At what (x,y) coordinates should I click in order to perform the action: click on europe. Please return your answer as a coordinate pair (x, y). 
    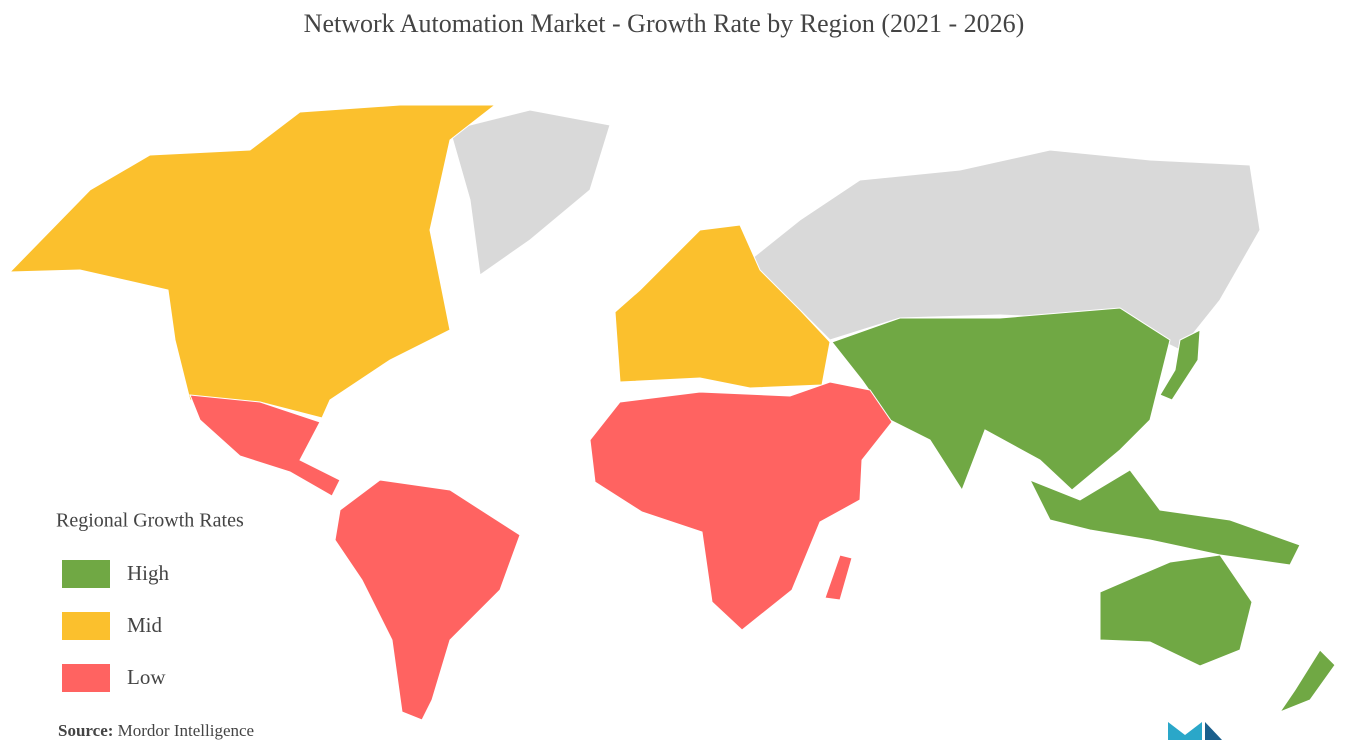
    Looking at the image, I should click on (722, 306).